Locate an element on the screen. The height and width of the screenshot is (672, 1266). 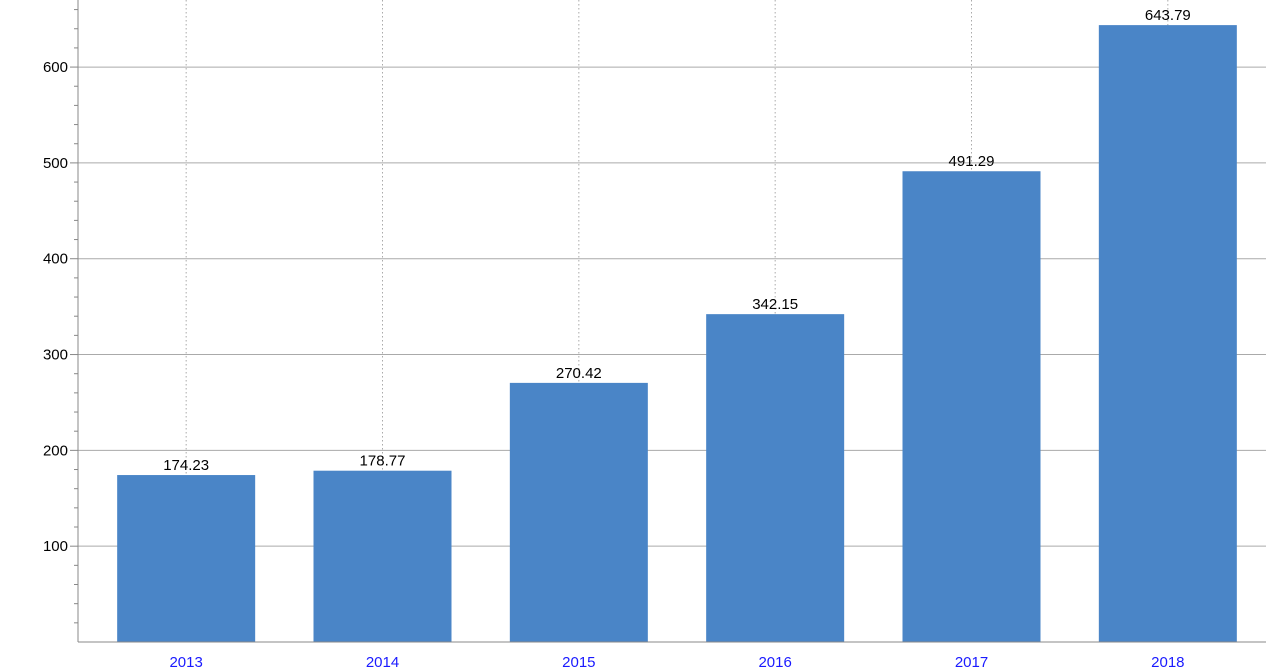
data-label: 643.79 is located at coordinates (1168, 15).